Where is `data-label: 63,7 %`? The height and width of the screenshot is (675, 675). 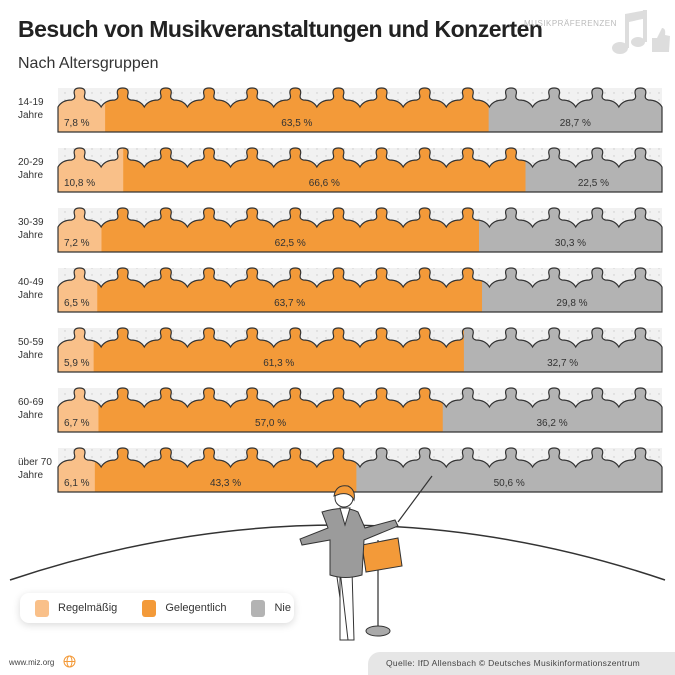
data-label: 63,7 % is located at coordinates (289, 303).